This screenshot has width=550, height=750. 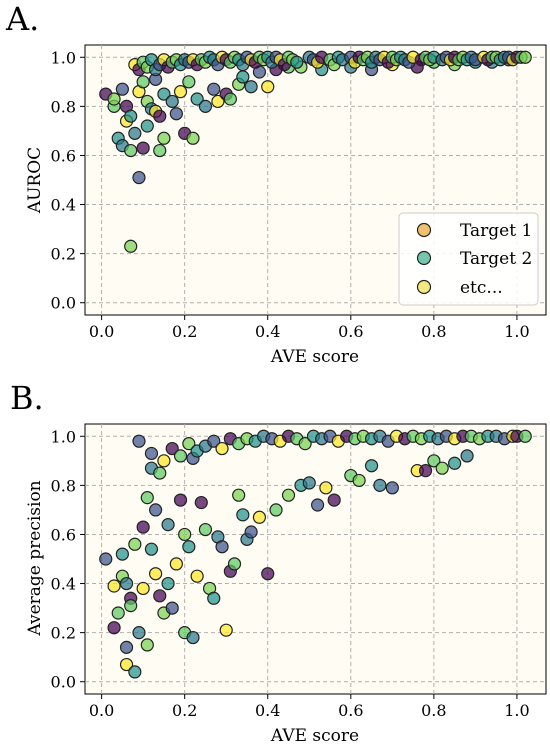 I want to click on panel-a-x-tick-label: 0.4, so click(x=267, y=331).